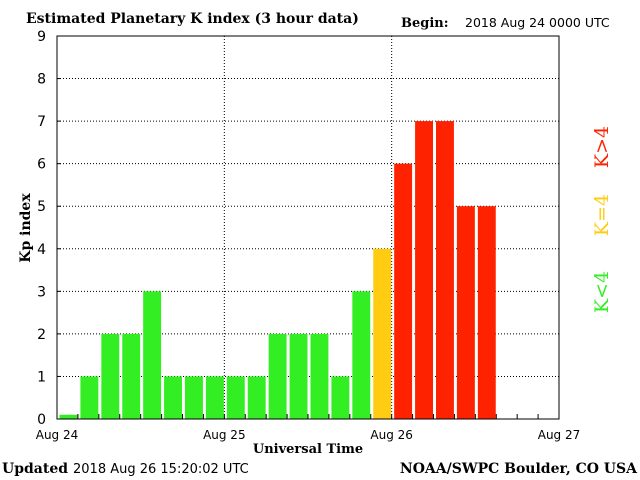  Describe the element at coordinates (602, 215) in the screenshot. I see `legend-k-equal-4: K=4` at that location.